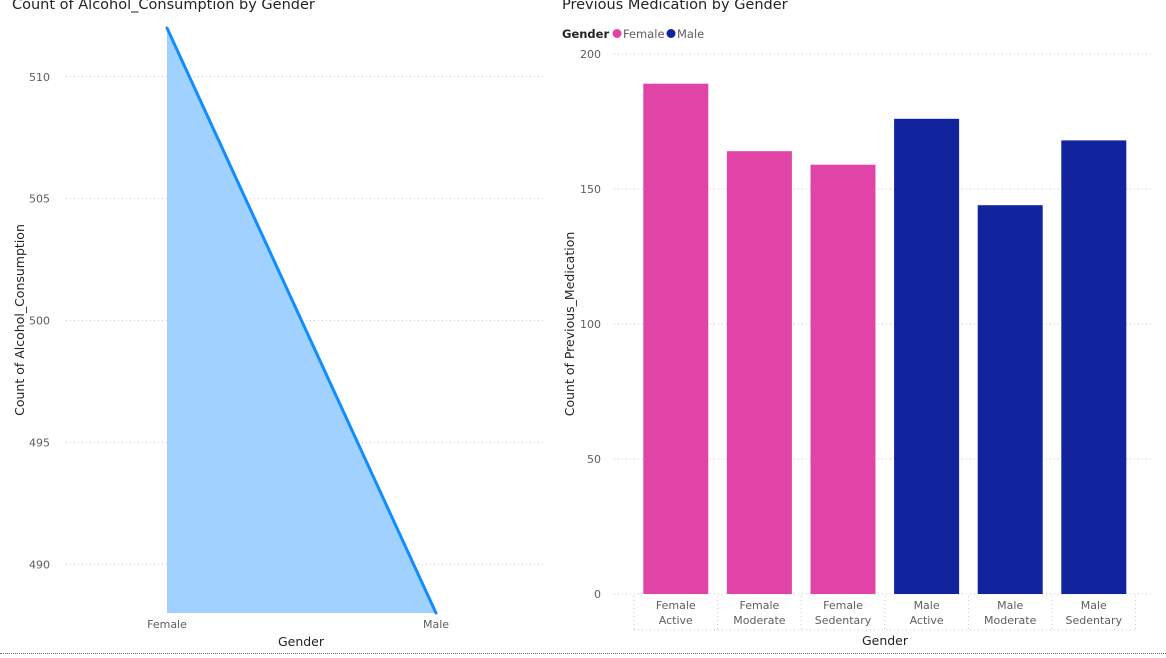 This screenshot has height=658, width=1166. Describe the element at coordinates (19, 320) in the screenshot. I see `y-axis-title: Count of Alcohol_Consumption` at that location.